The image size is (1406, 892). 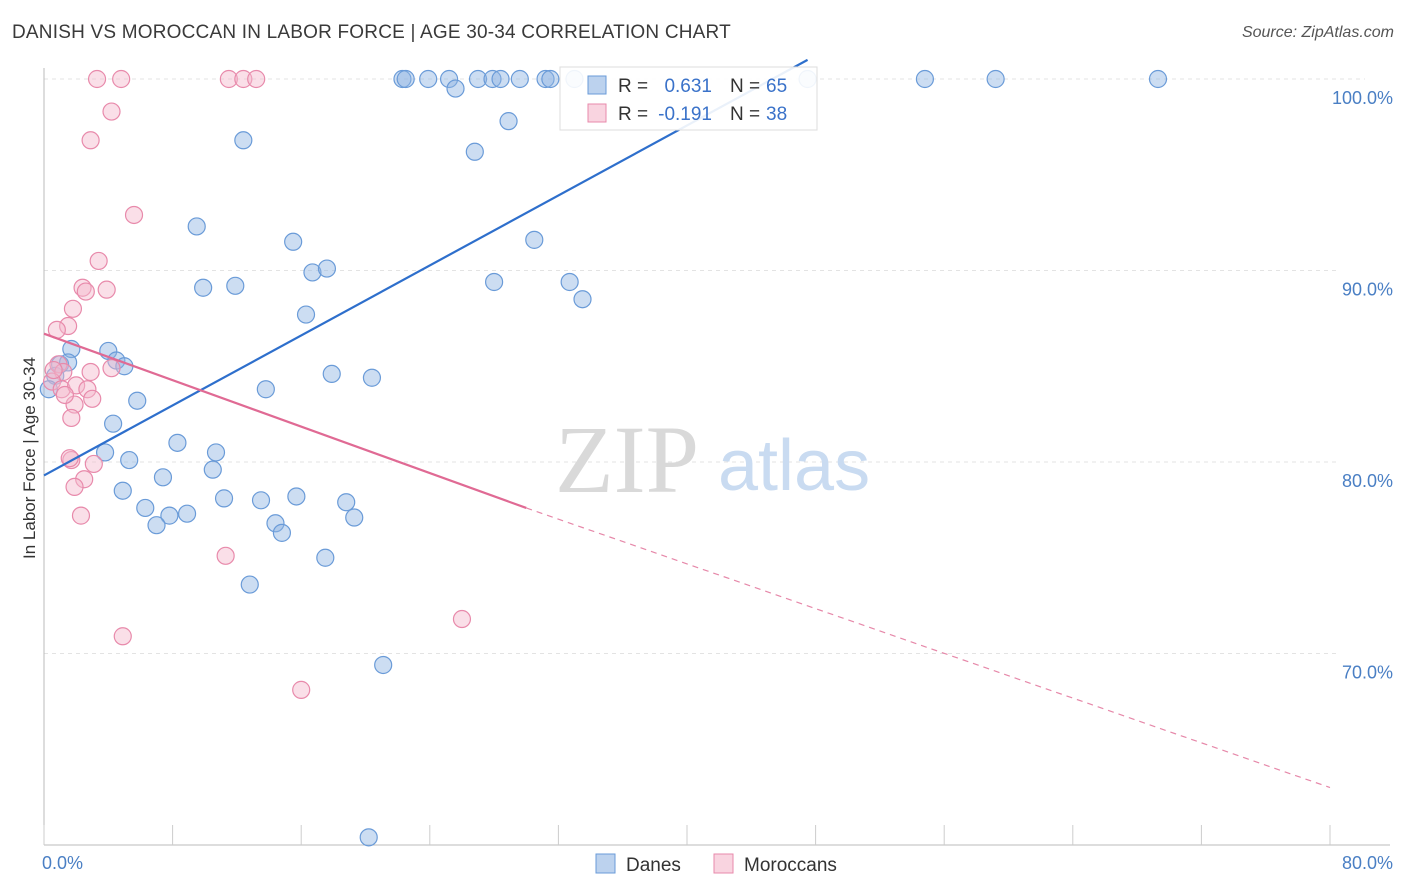 What do you see at coordinates (1362, 385) in the screenshot?
I see `y-tick-labels: 100.0% 90.0% 80.0% 70.0%` at bounding box center [1362, 385].